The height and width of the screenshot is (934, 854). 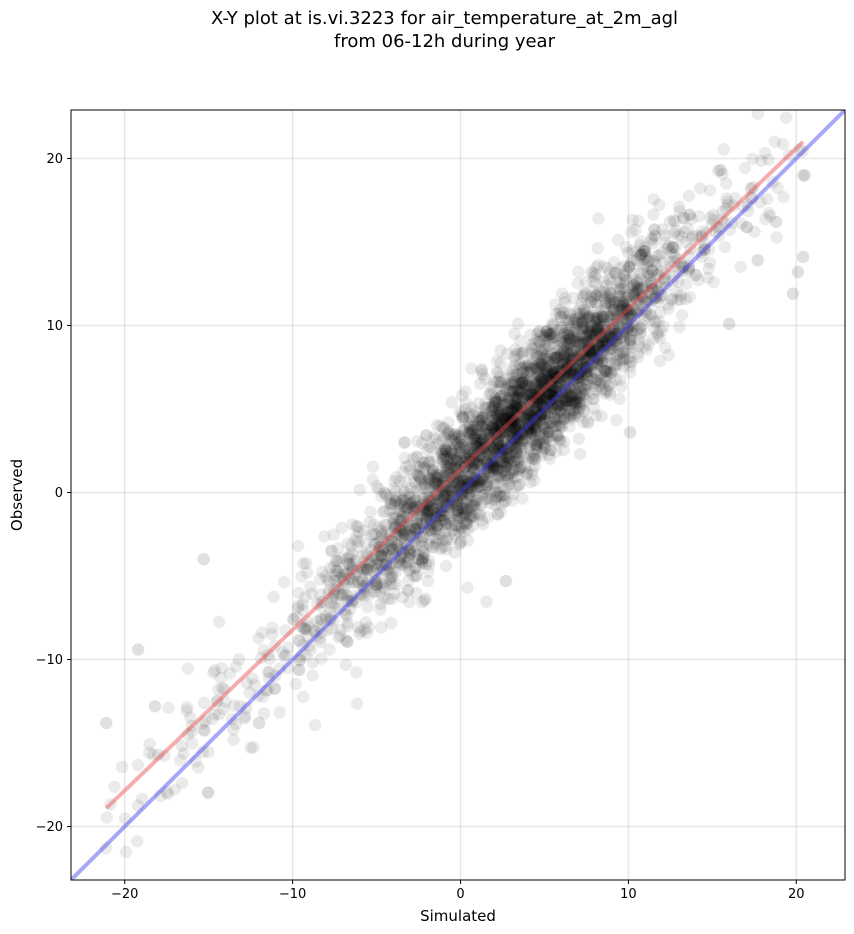 I want to click on y-tick-label: −20, so click(x=49, y=827).